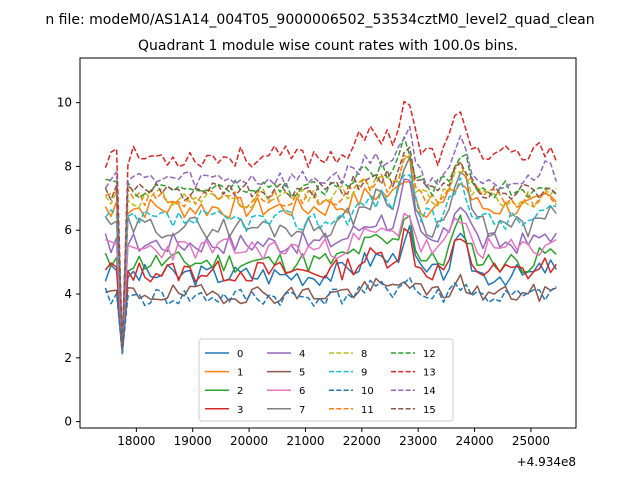 This screenshot has height=480, width=640. What do you see at coordinates (240, 354) in the screenshot?
I see `legend-label-0: 0` at bounding box center [240, 354].